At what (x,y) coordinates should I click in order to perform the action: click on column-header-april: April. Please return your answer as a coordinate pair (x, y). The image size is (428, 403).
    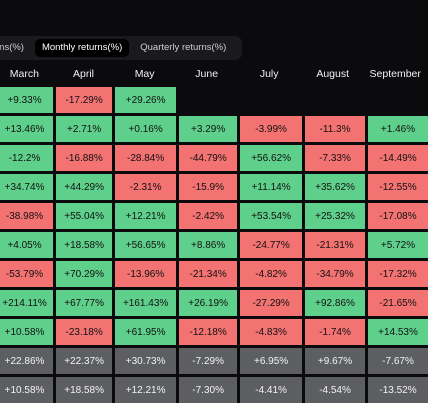
    Looking at the image, I should click on (84, 74).